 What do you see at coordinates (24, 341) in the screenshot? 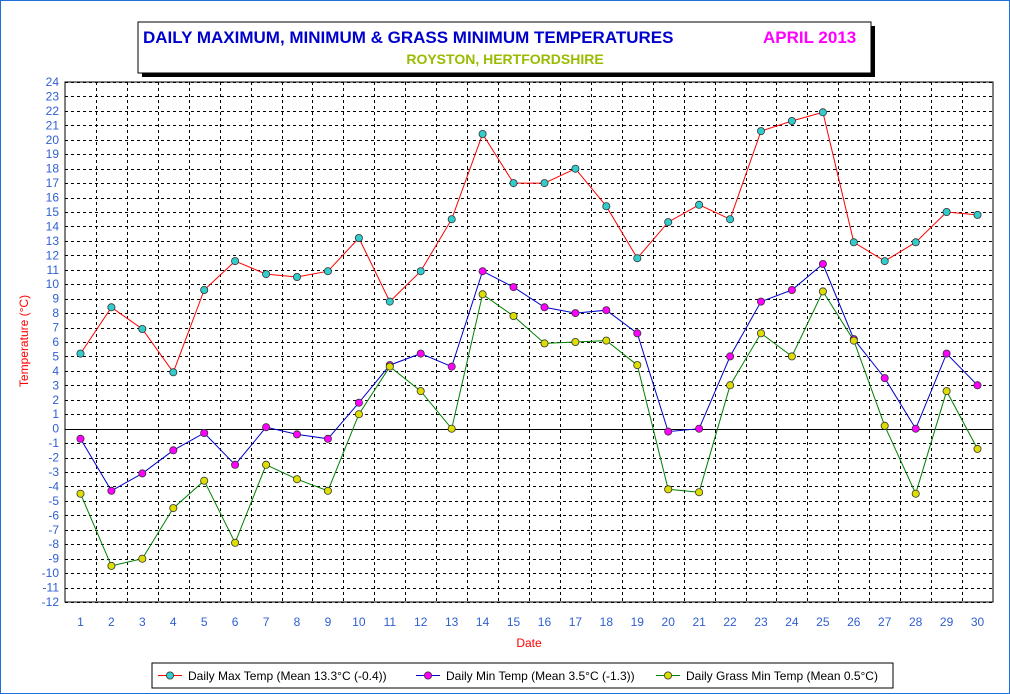
I see `y-axis-label: Temperature (°C)` at bounding box center [24, 341].